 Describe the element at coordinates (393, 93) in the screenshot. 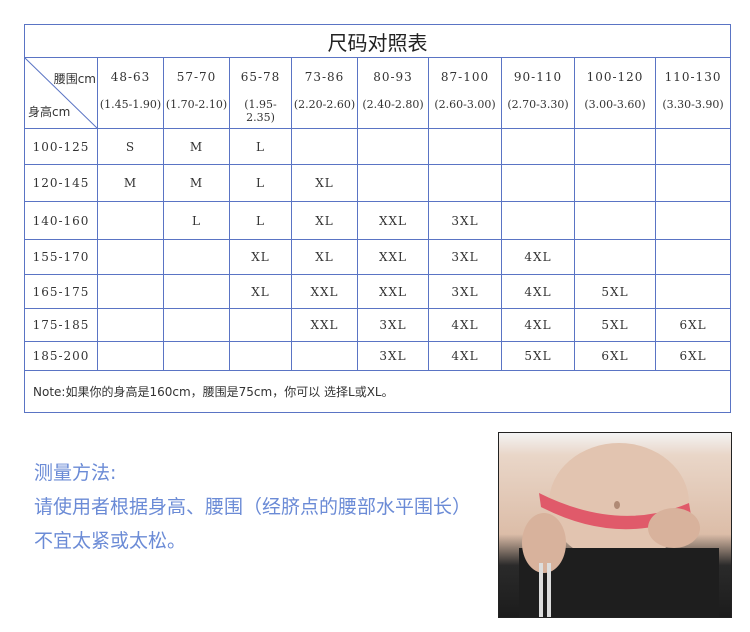

I see `waist-column-header: 80-93 (2.40-2.80)` at that location.